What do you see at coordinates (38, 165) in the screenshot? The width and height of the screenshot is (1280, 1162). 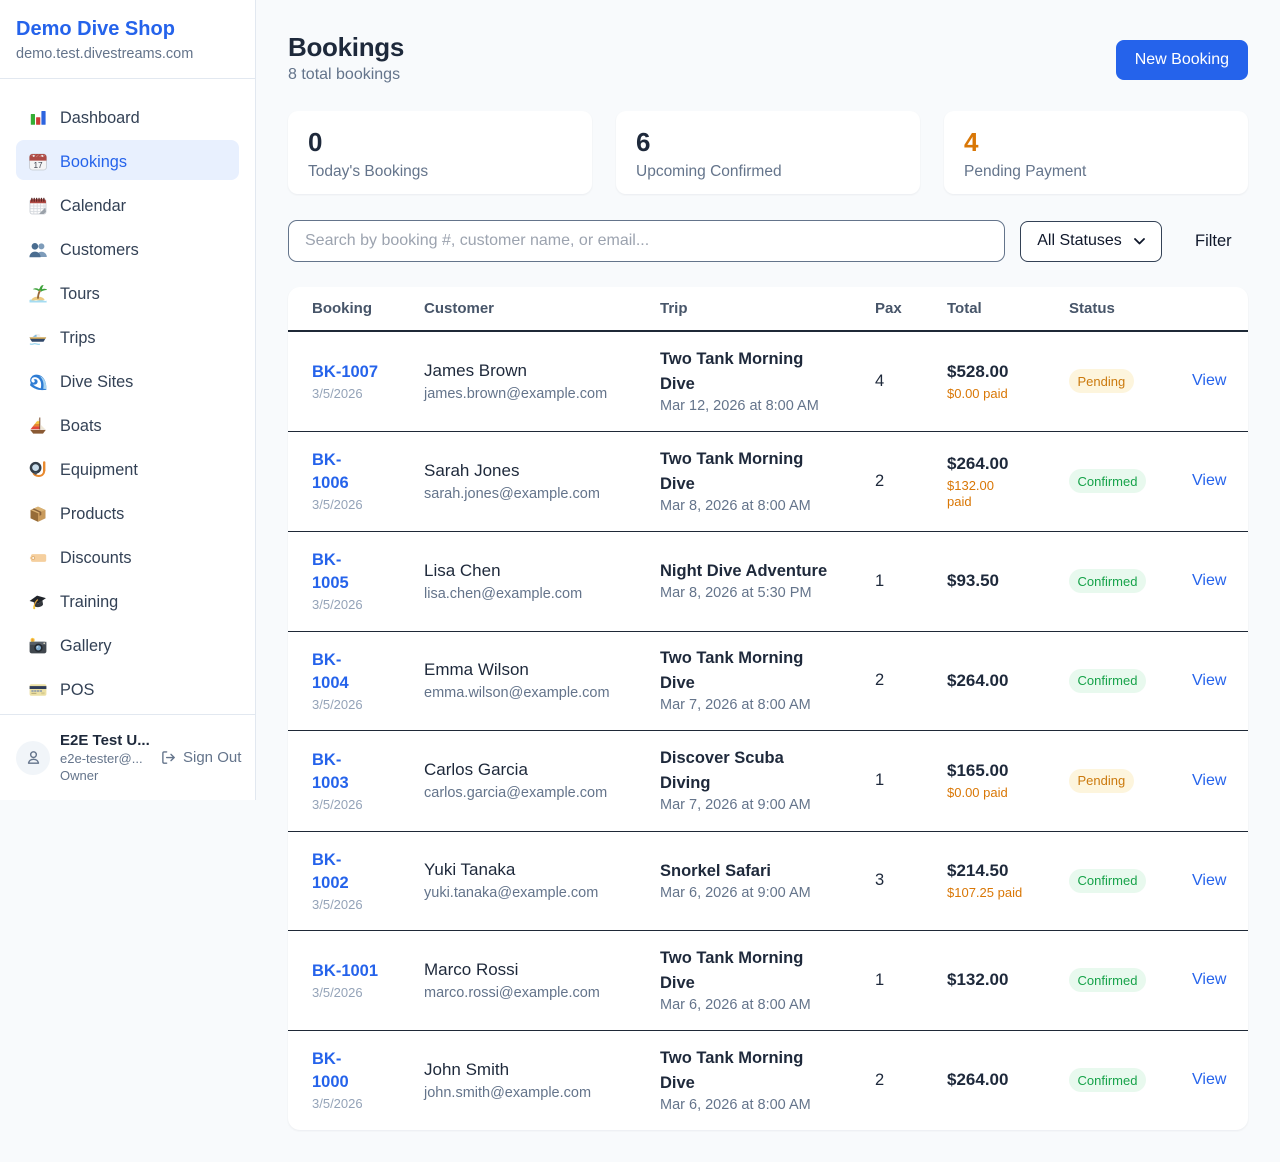 I see `svg-text: 17` at bounding box center [38, 165].